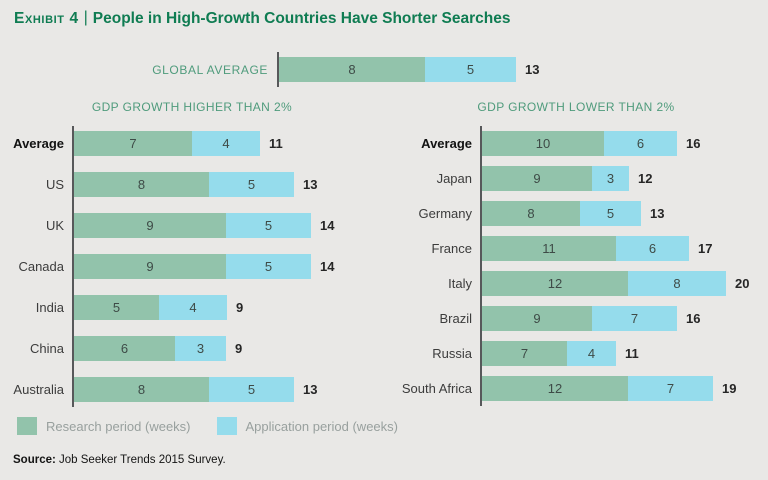 The image size is (768, 480). What do you see at coordinates (34, 460) in the screenshot?
I see `source-prefix: Source:` at bounding box center [34, 460].